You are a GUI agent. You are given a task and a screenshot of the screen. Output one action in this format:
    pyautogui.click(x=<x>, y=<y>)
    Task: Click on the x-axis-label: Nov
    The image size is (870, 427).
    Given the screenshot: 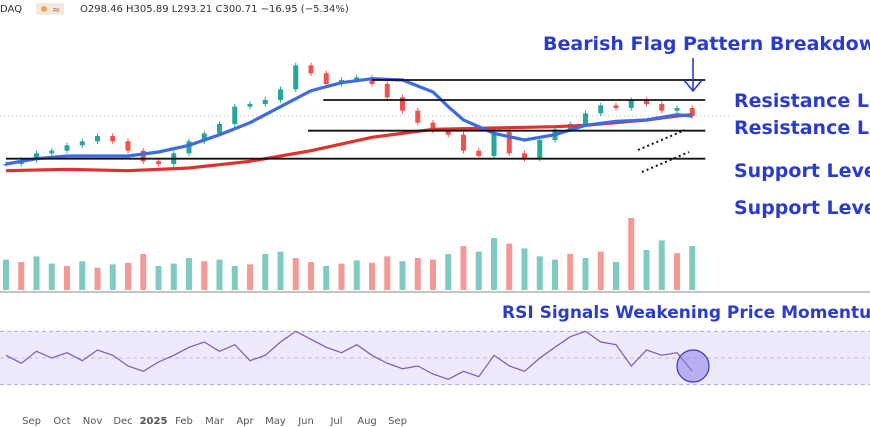 What is the action you would take?
    pyautogui.click(x=93, y=421)
    